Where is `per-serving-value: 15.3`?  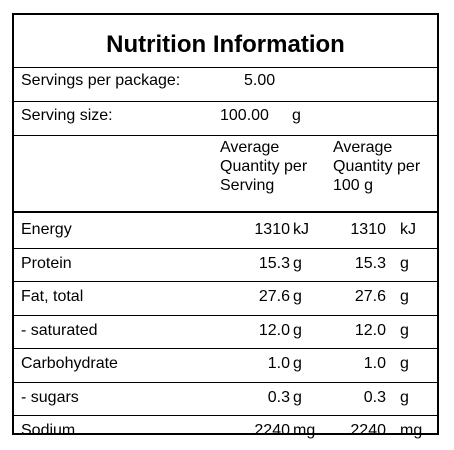 per-serving-value: 15.3 is located at coordinates (274, 263).